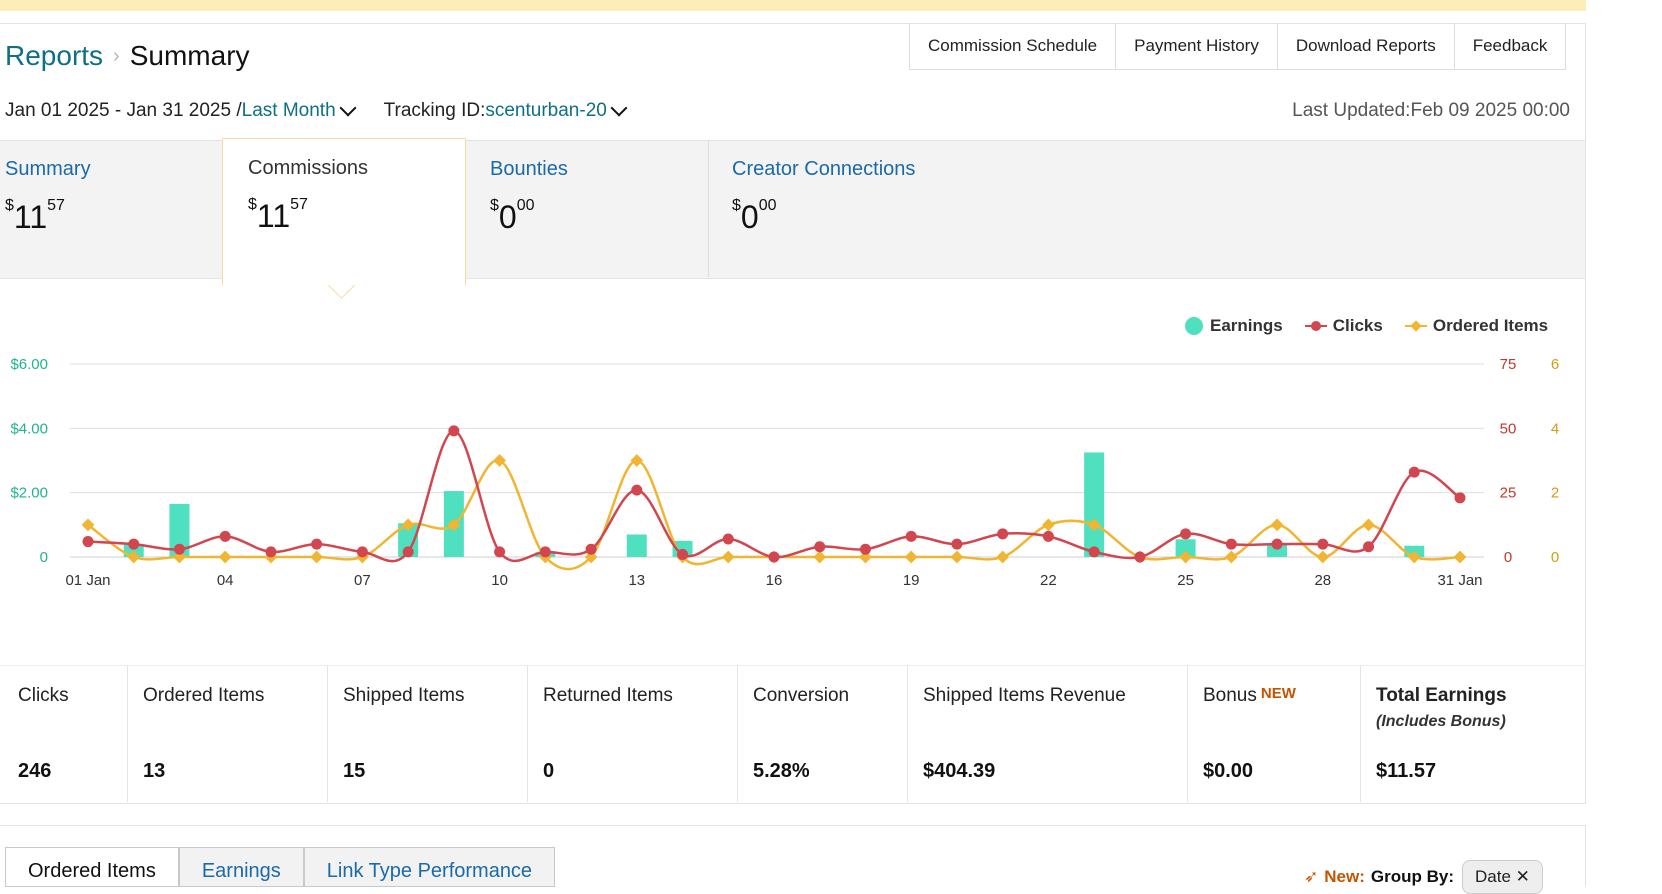  Describe the element at coordinates (708, 208) in the screenshot. I see `summary-divider` at that location.